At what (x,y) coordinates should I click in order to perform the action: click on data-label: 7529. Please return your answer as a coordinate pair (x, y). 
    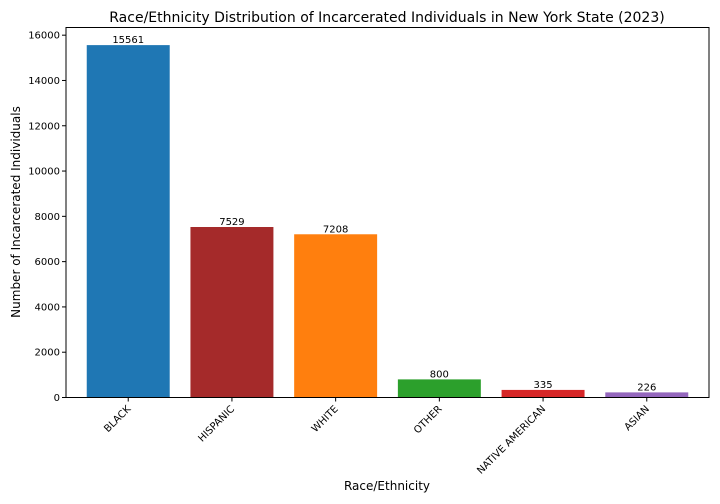
    Looking at the image, I should click on (231, 222).